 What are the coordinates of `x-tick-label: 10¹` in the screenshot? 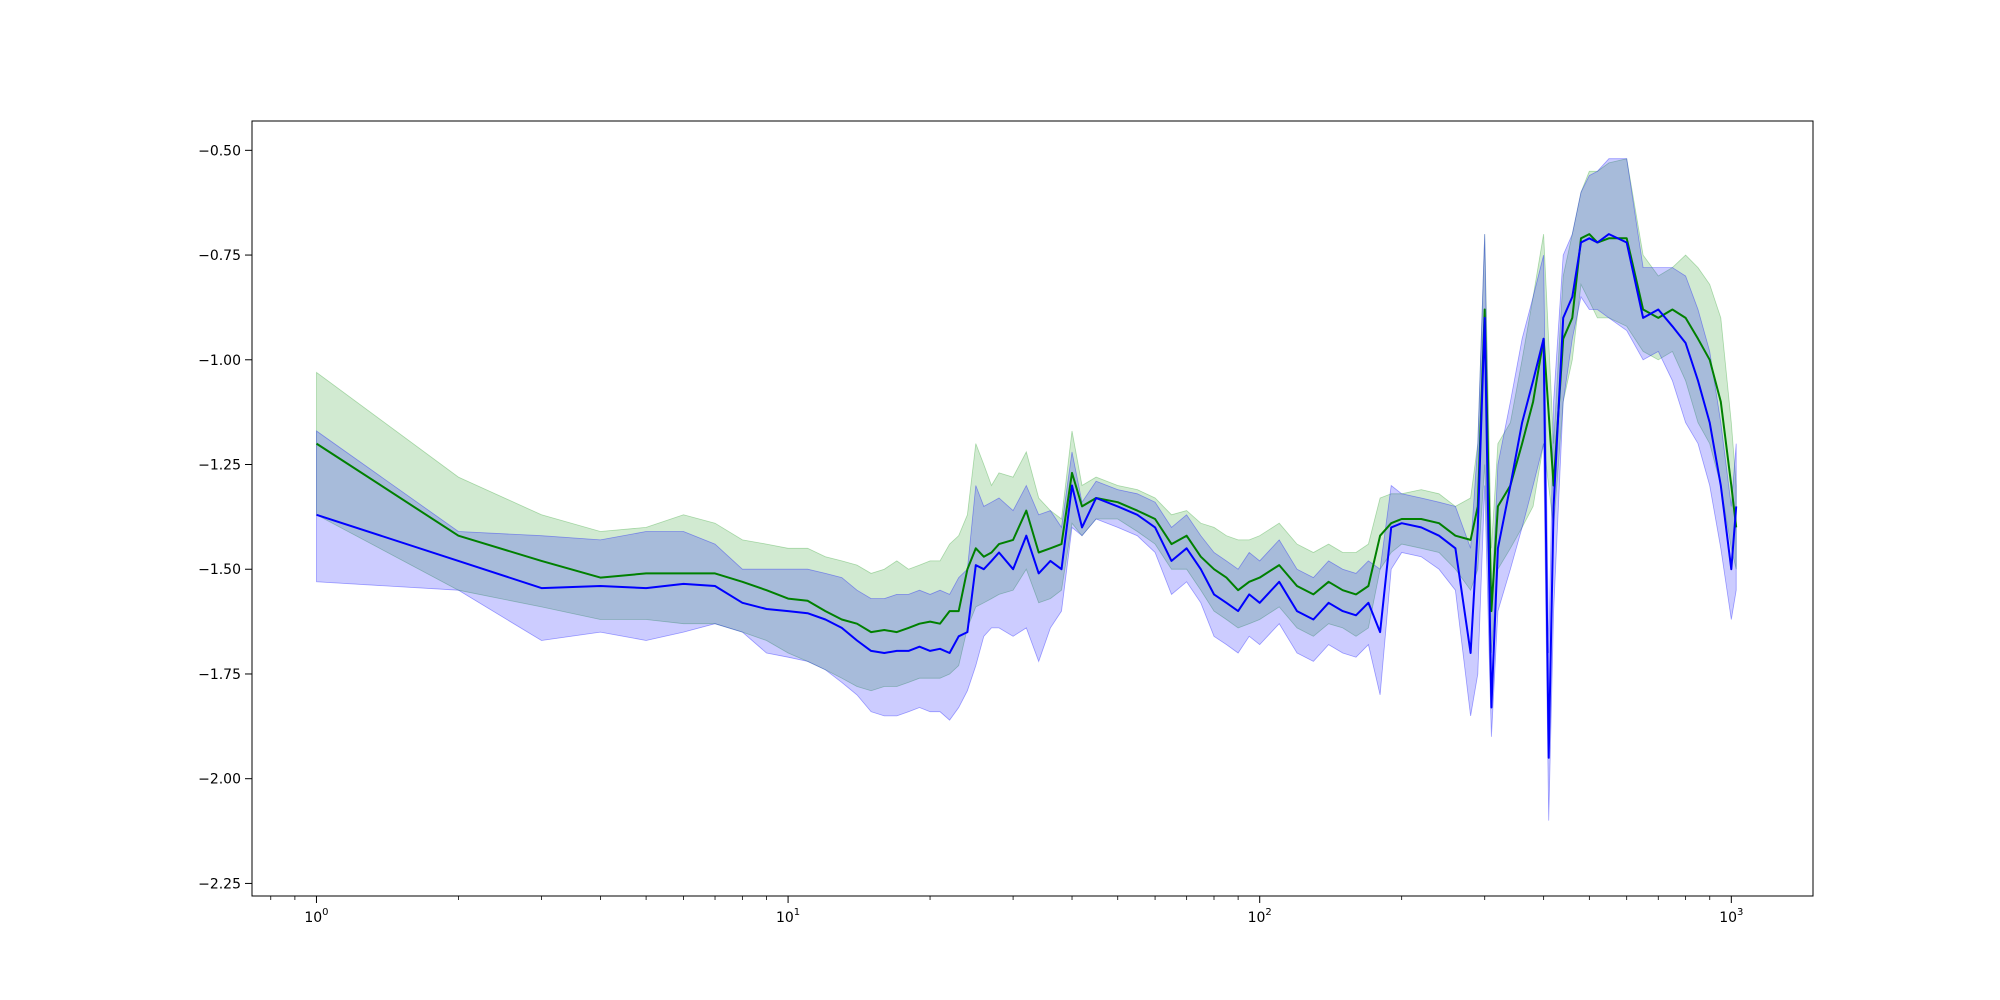 It's located at (788, 916).